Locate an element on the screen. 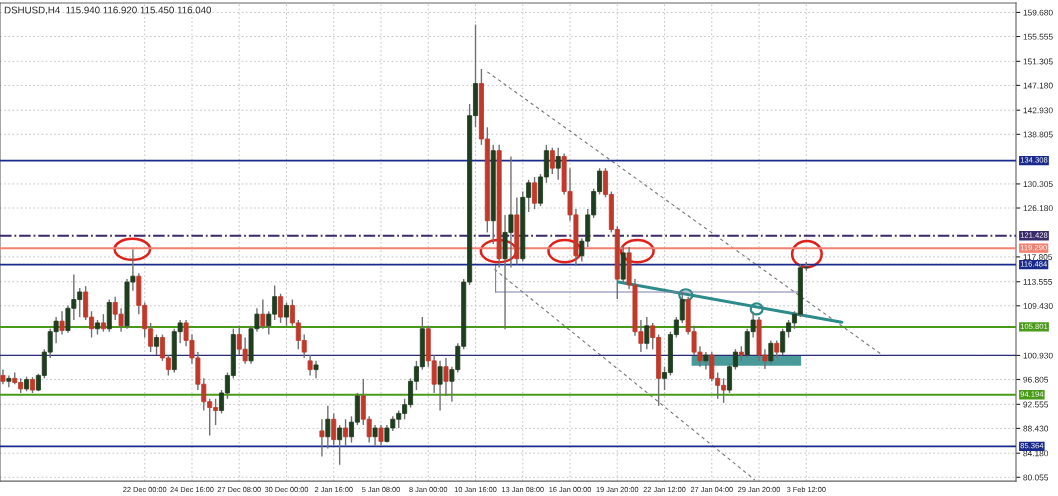 The image size is (1058, 496). y-tick-label: 138.805 is located at coordinates (1038, 134).